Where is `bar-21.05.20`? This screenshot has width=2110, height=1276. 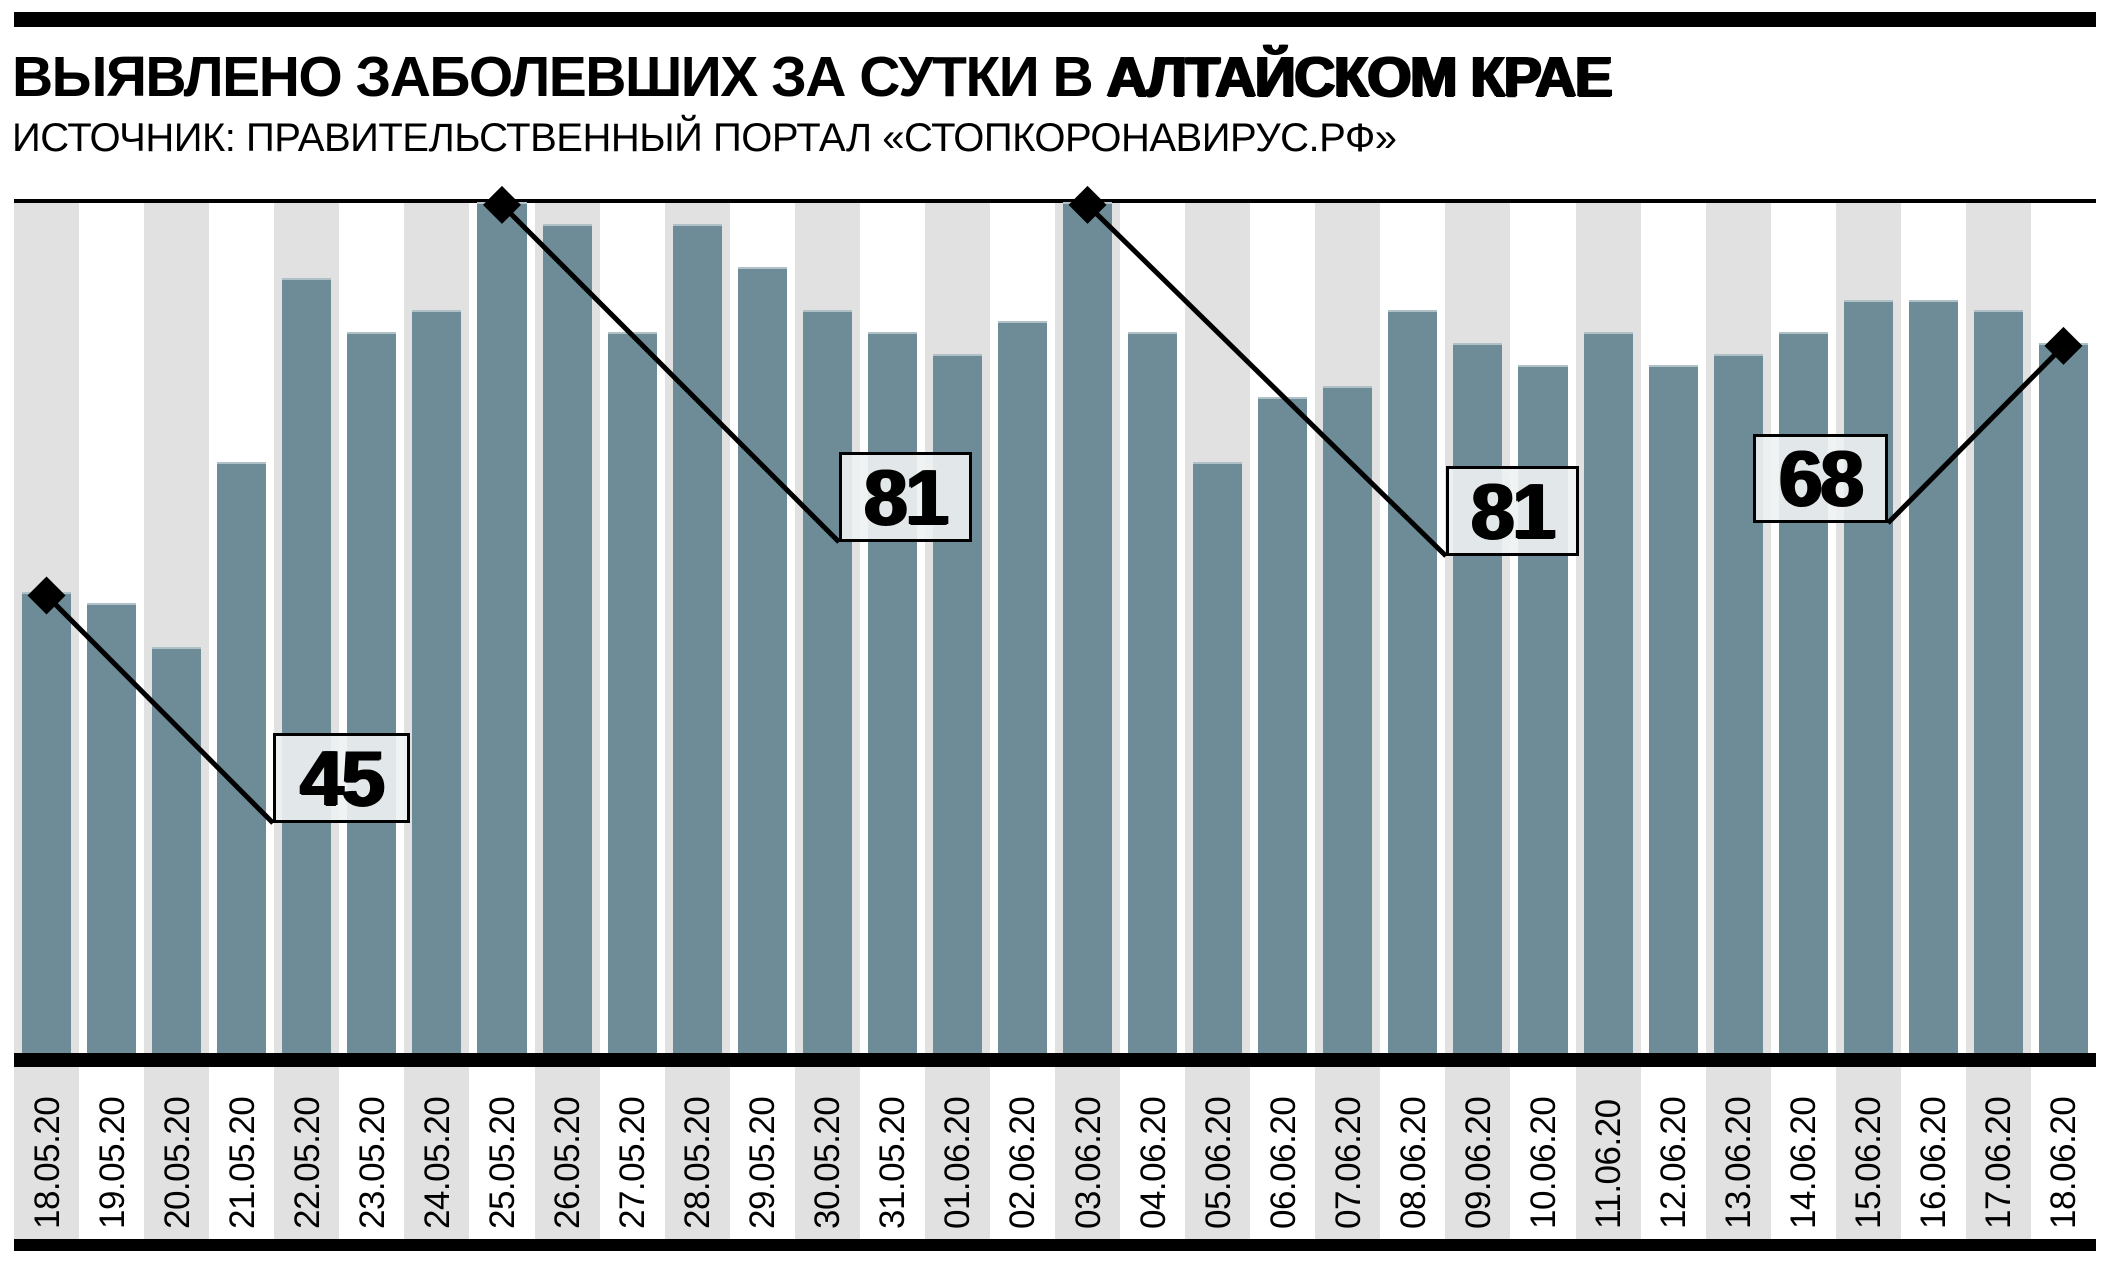
bar-21.05.20 is located at coordinates (242, 762).